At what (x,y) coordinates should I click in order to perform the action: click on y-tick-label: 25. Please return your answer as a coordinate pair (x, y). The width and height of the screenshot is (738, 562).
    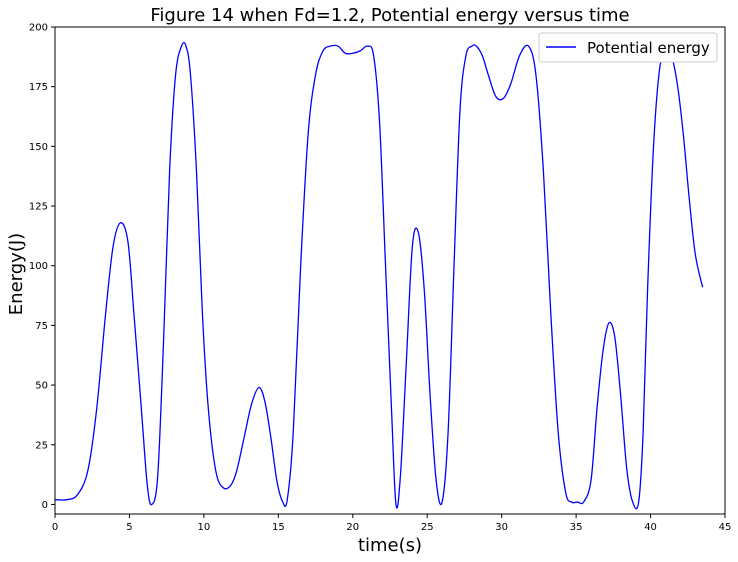
    Looking at the image, I should click on (41, 445).